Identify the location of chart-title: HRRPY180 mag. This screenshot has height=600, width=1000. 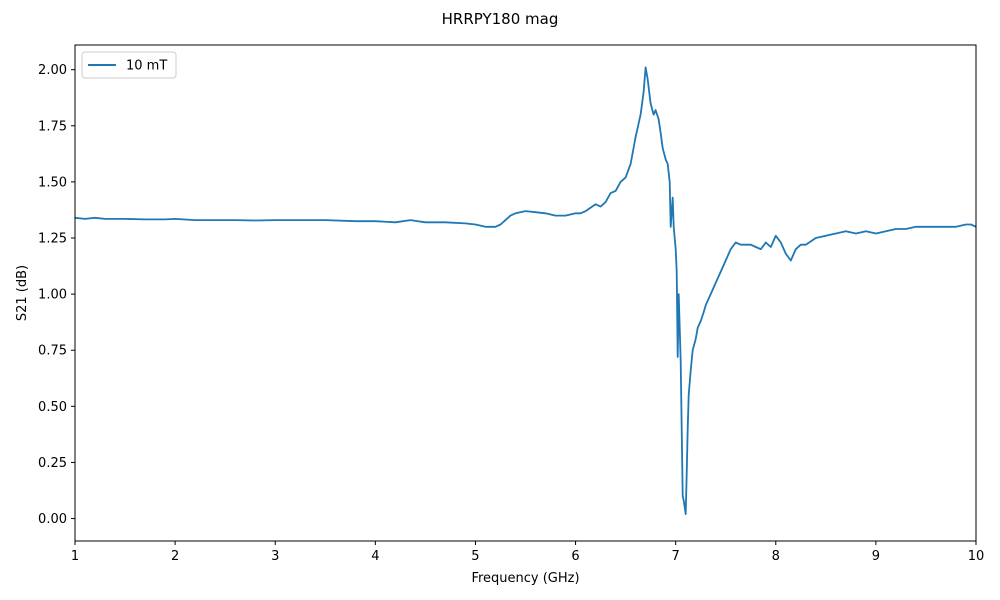
(500, 19).